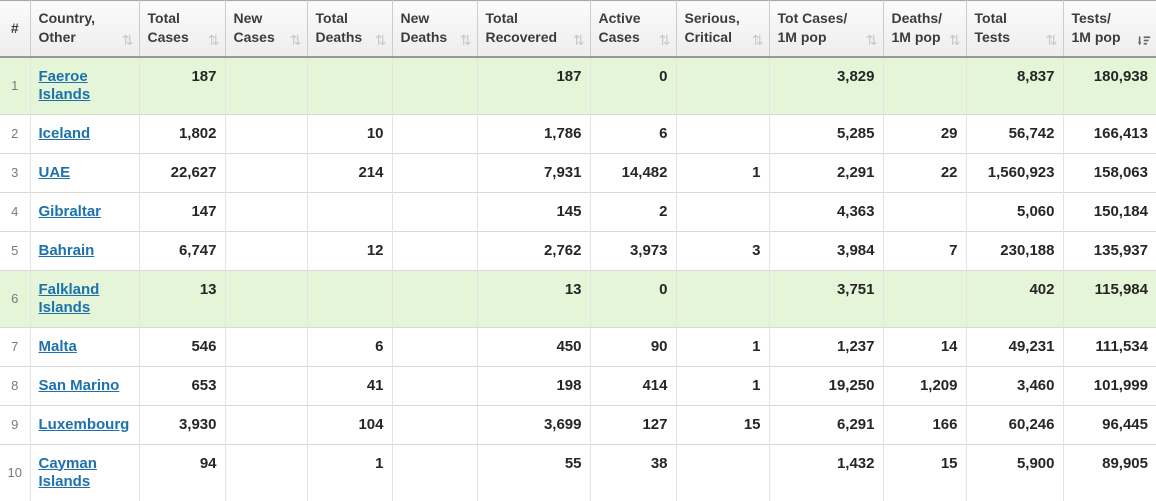  Describe the element at coordinates (1109, 385) in the screenshot. I see `cell-tests_1m: 101,999` at that location.